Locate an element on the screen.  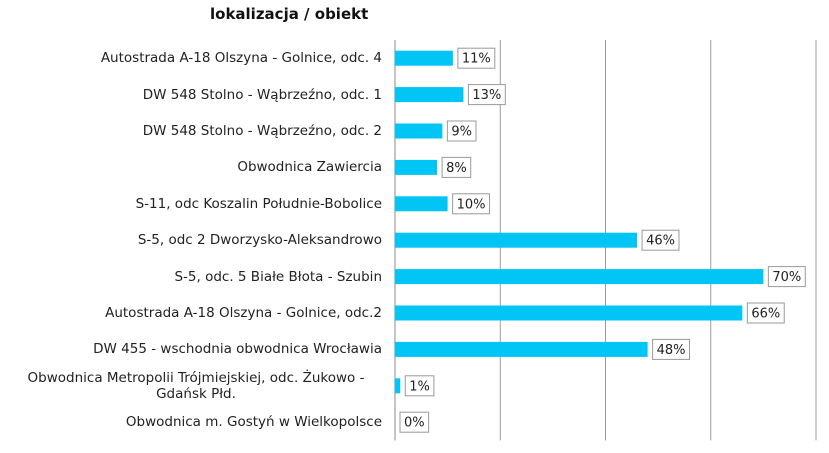
category-label: DW 548 Stolno - Wąbrzeźno, odc. 1 is located at coordinates (191, 95).